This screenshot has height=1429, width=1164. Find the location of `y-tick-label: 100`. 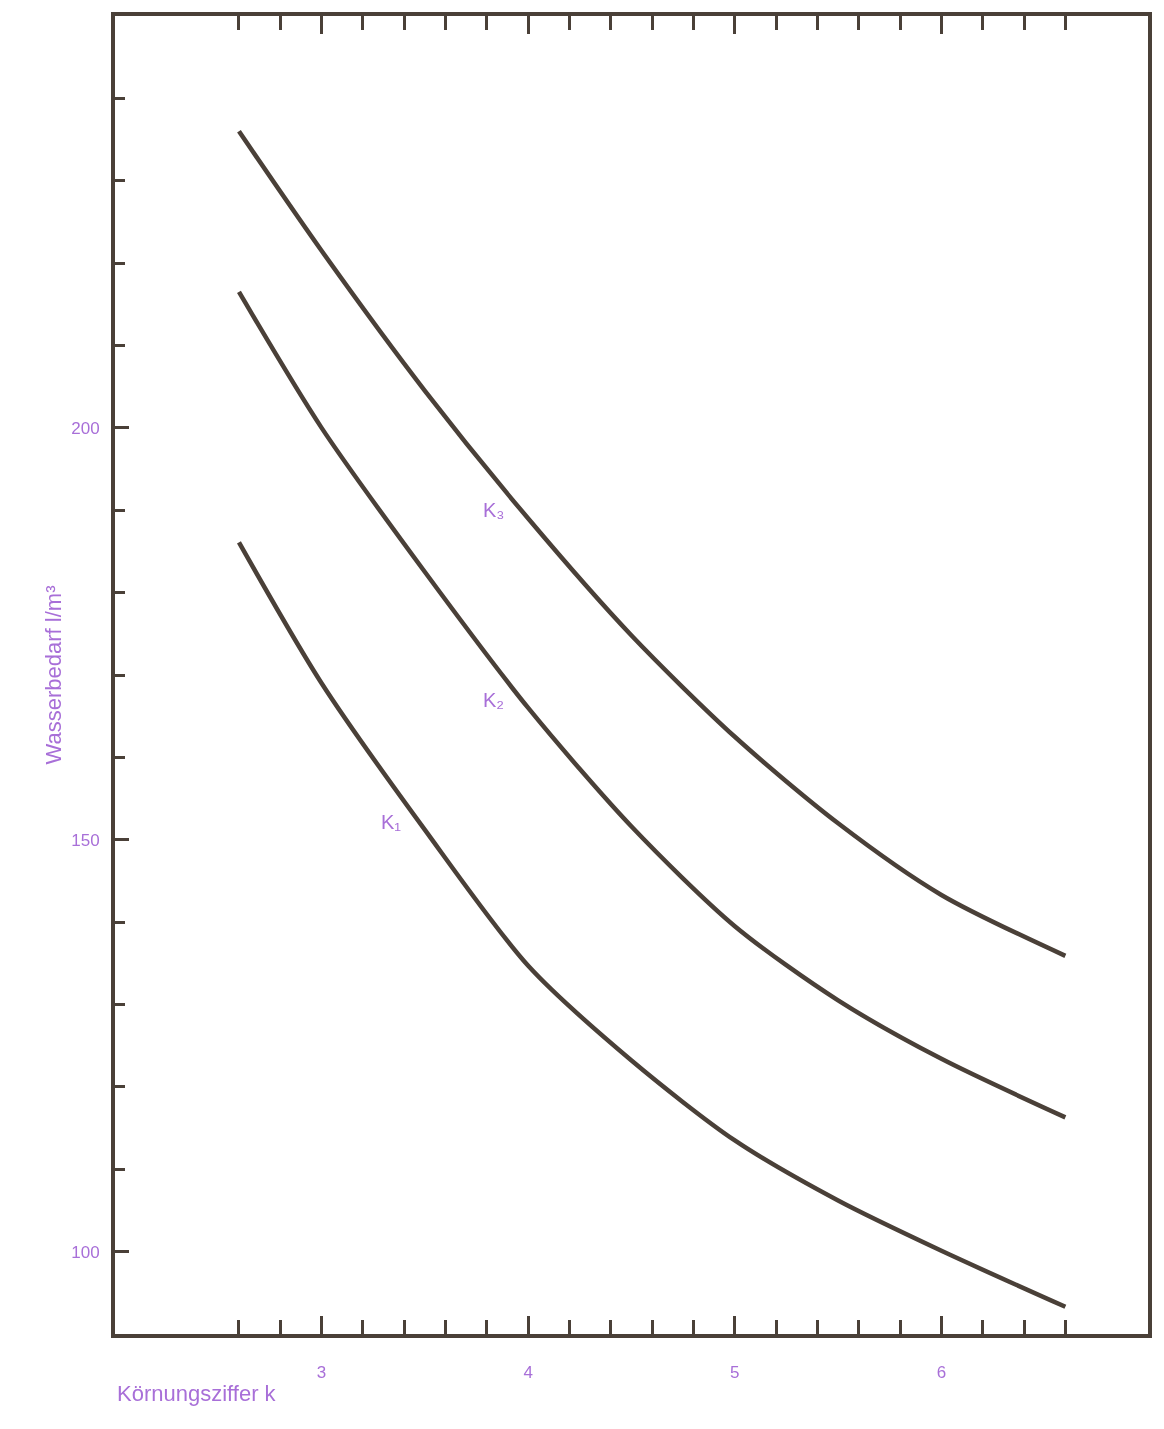

y-tick-label: 100 is located at coordinates (85, 1252).